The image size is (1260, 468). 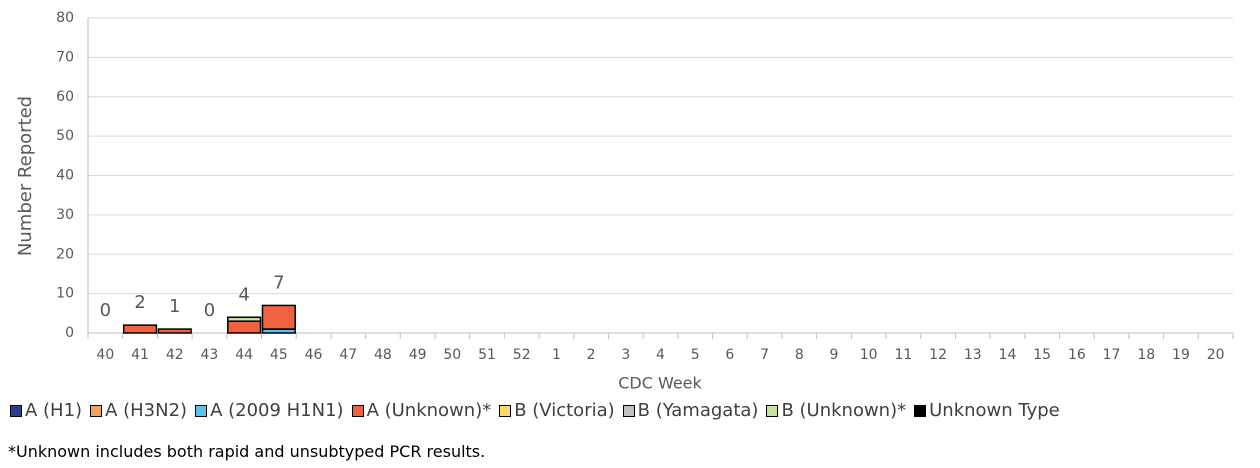 What do you see at coordinates (698, 410) in the screenshot?
I see `legend-label: B (Yamagata)` at bounding box center [698, 410].